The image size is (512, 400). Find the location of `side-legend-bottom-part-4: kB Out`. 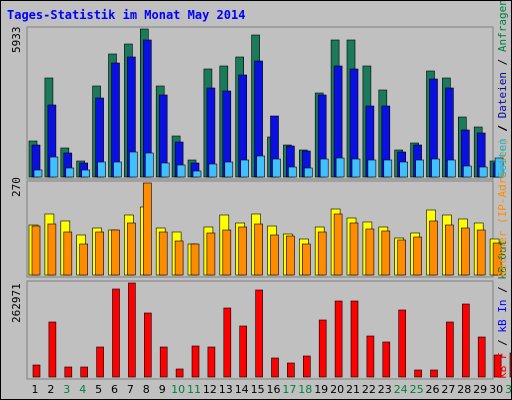

side-legend-bottom-part-4: kB Out is located at coordinates (502, 260).